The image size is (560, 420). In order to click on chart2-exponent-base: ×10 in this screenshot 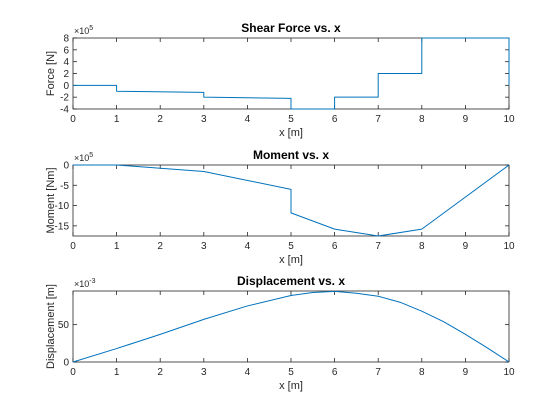, I will do `click(81, 284)`.